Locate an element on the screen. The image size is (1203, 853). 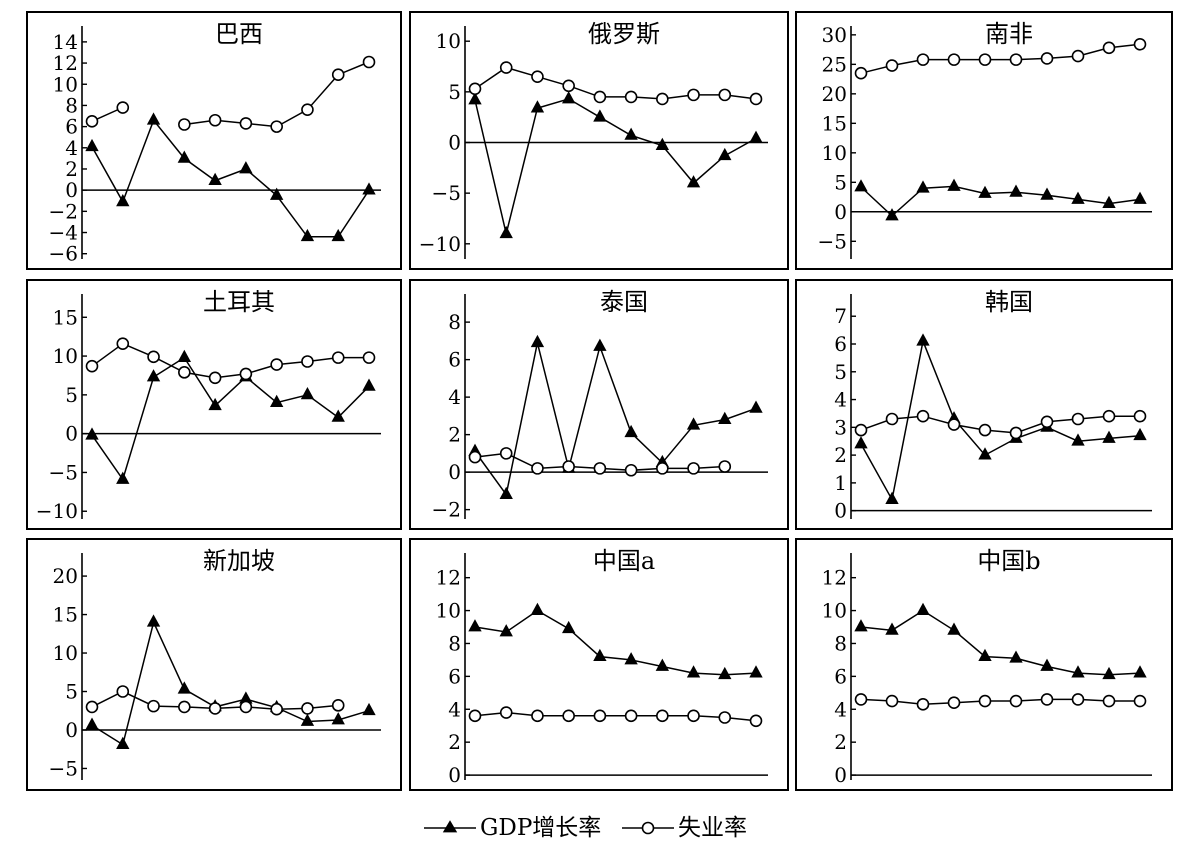
panel-title: 中国b is located at coordinates (1008, 561).